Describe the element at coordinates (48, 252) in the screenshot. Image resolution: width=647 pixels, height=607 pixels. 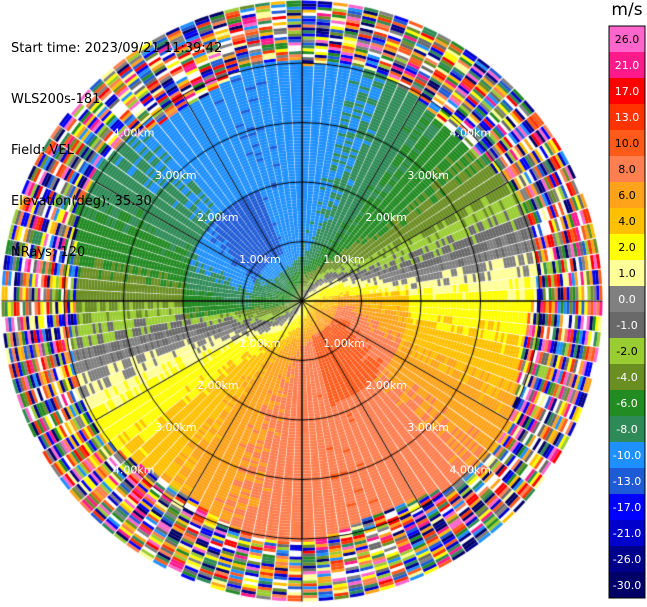
I see `nrays-label: NRays: 120` at that location.